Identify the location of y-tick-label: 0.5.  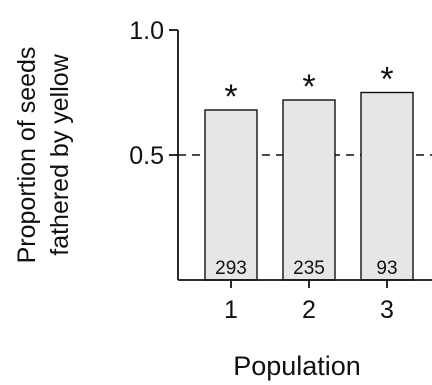
(146, 156).